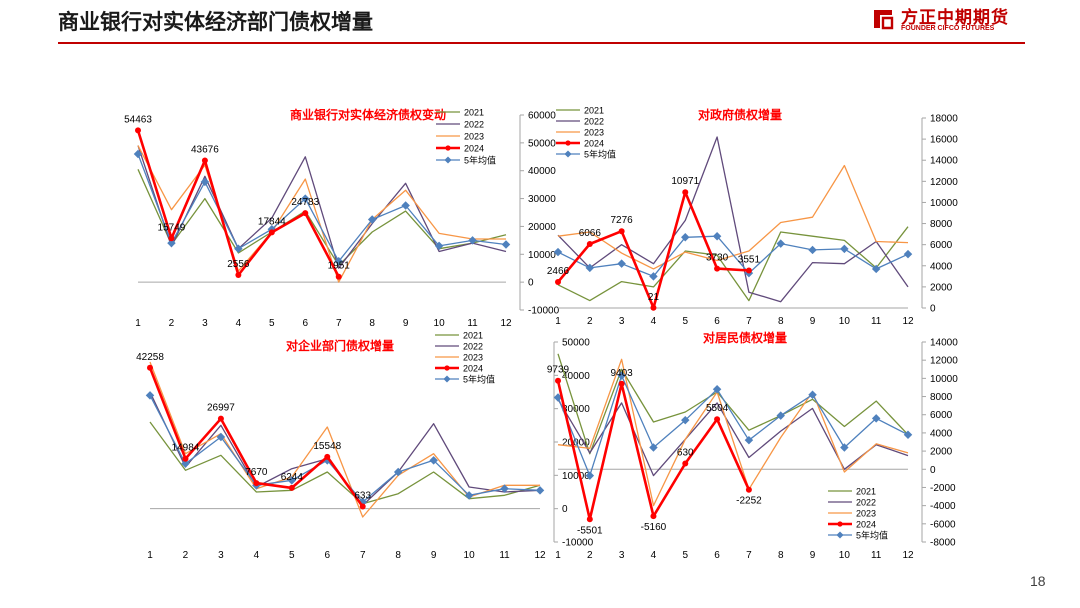 This screenshot has height=608, width=1080. What do you see at coordinates (448, 148) in the screenshot?
I see `legend-marker-2024` at bounding box center [448, 148].